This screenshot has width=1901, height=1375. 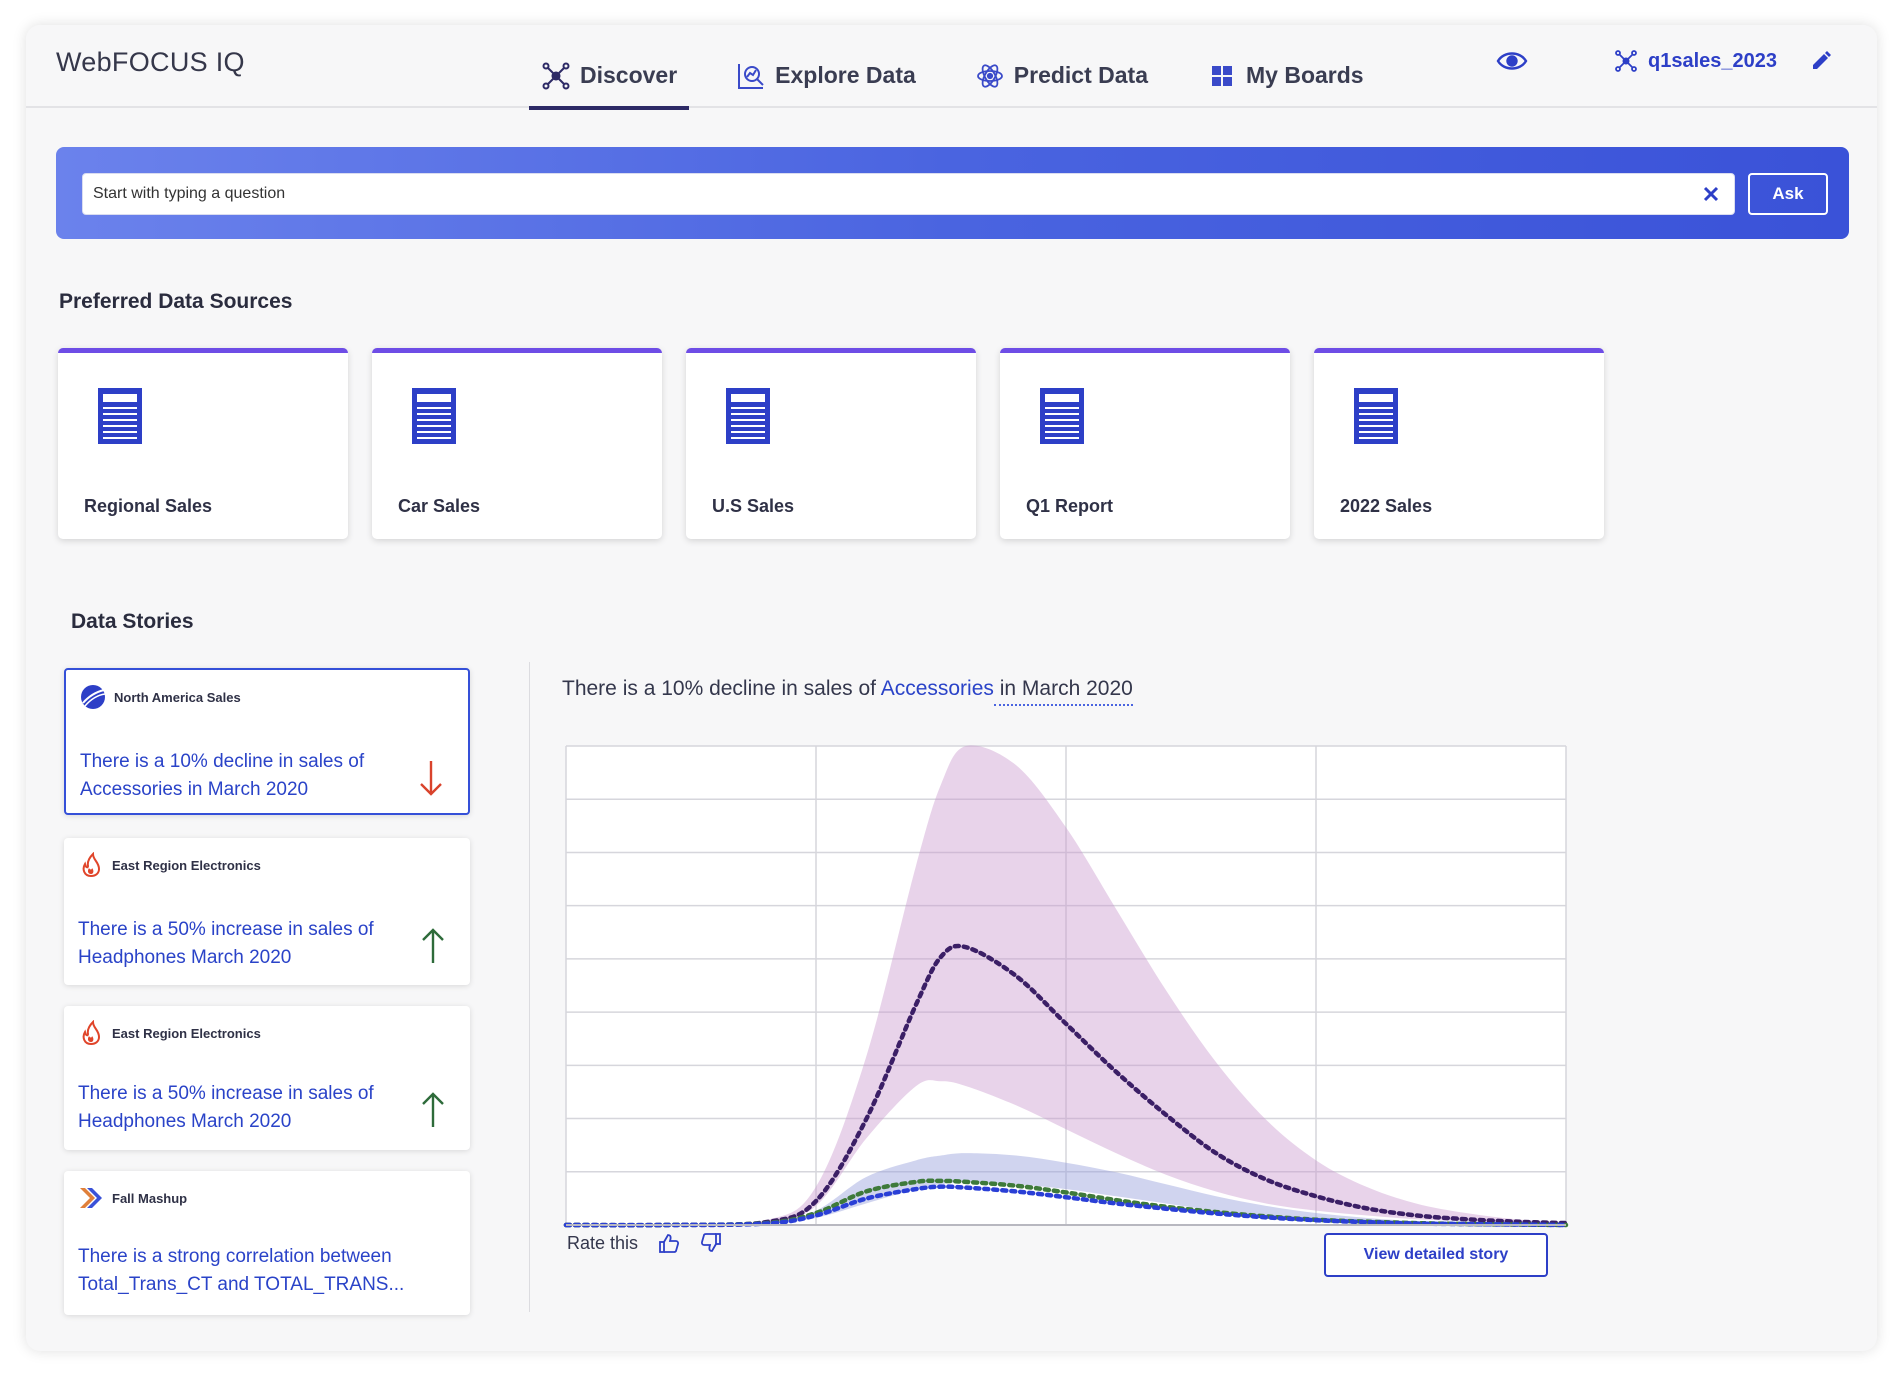 I want to click on story-source-label: North America Sales, so click(x=177, y=697).